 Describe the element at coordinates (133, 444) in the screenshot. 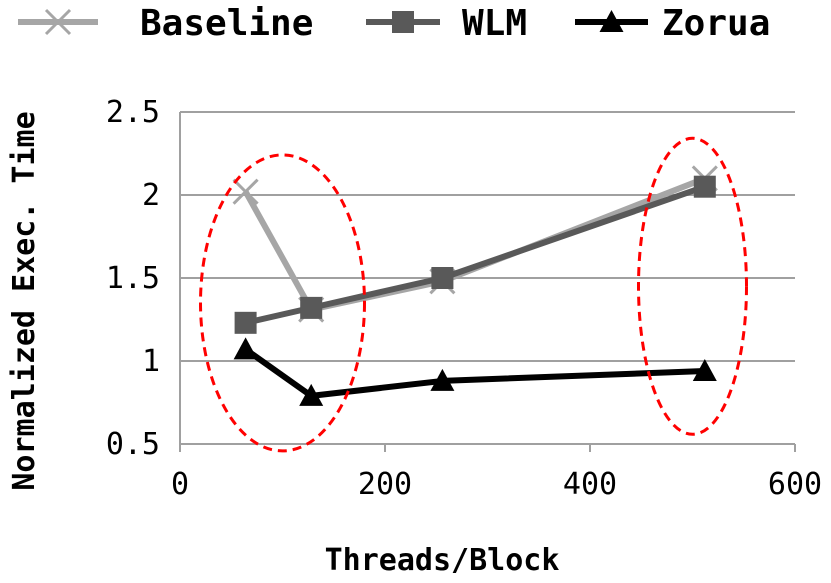

I see `y-tick-label: 0.5` at that location.